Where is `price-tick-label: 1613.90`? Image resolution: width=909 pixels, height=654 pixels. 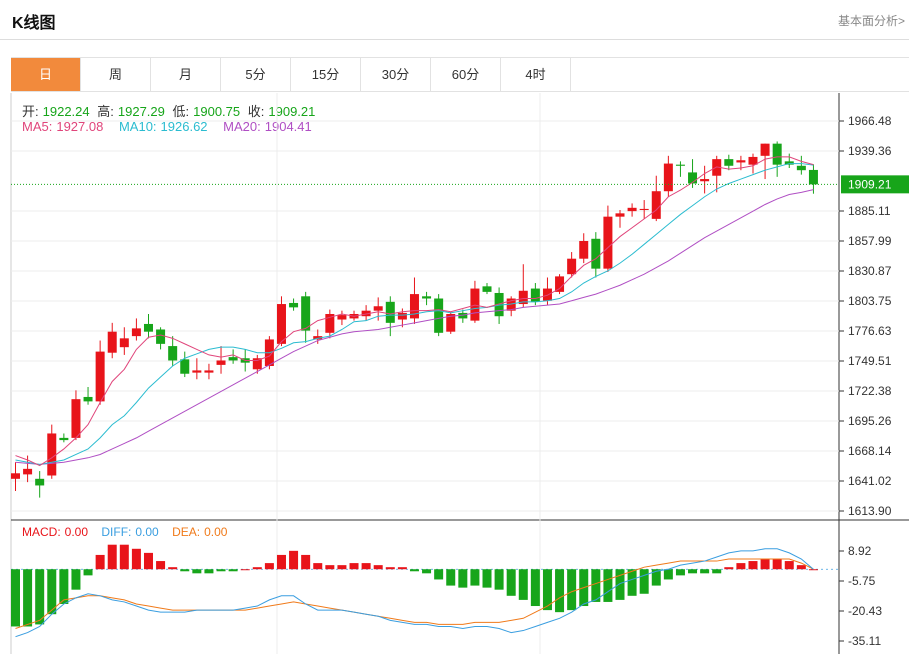 price-tick-label: 1613.90 is located at coordinates (870, 511).